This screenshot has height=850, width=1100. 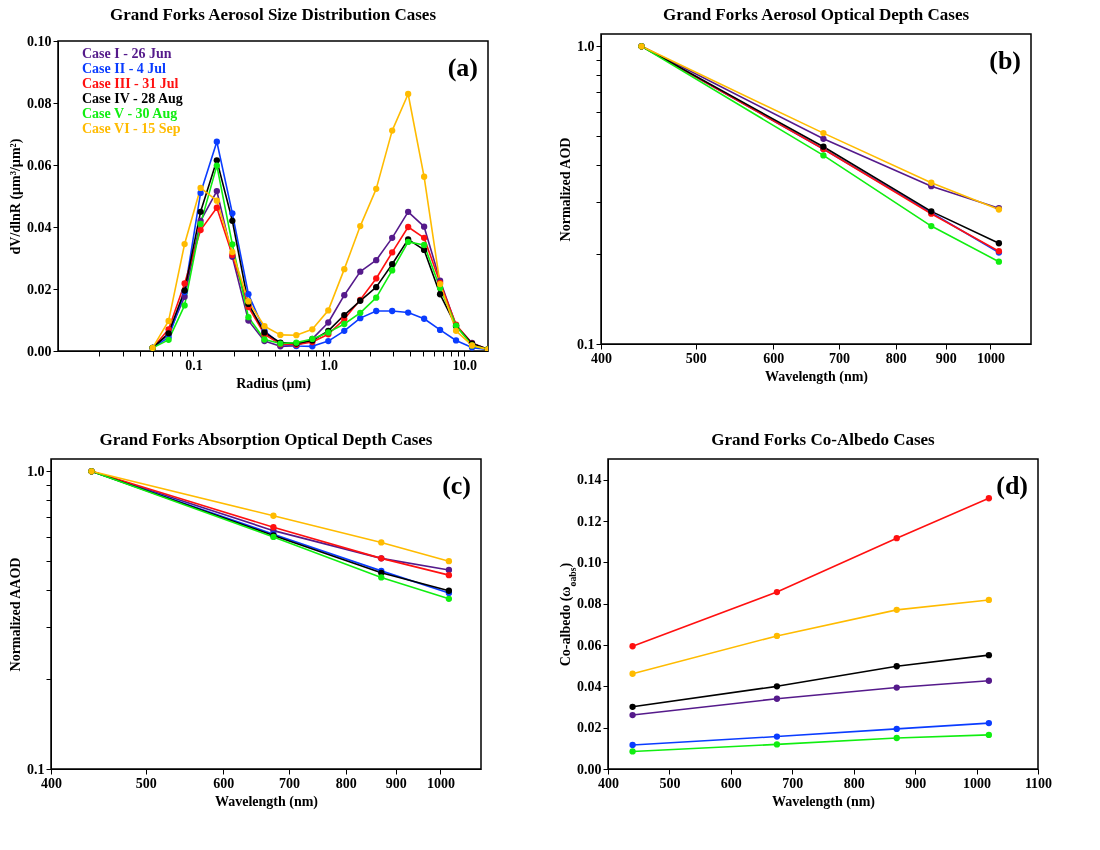 What do you see at coordinates (329, 365) in the screenshot?
I see `x-tick-label: 1.0` at bounding box center [329, 365].